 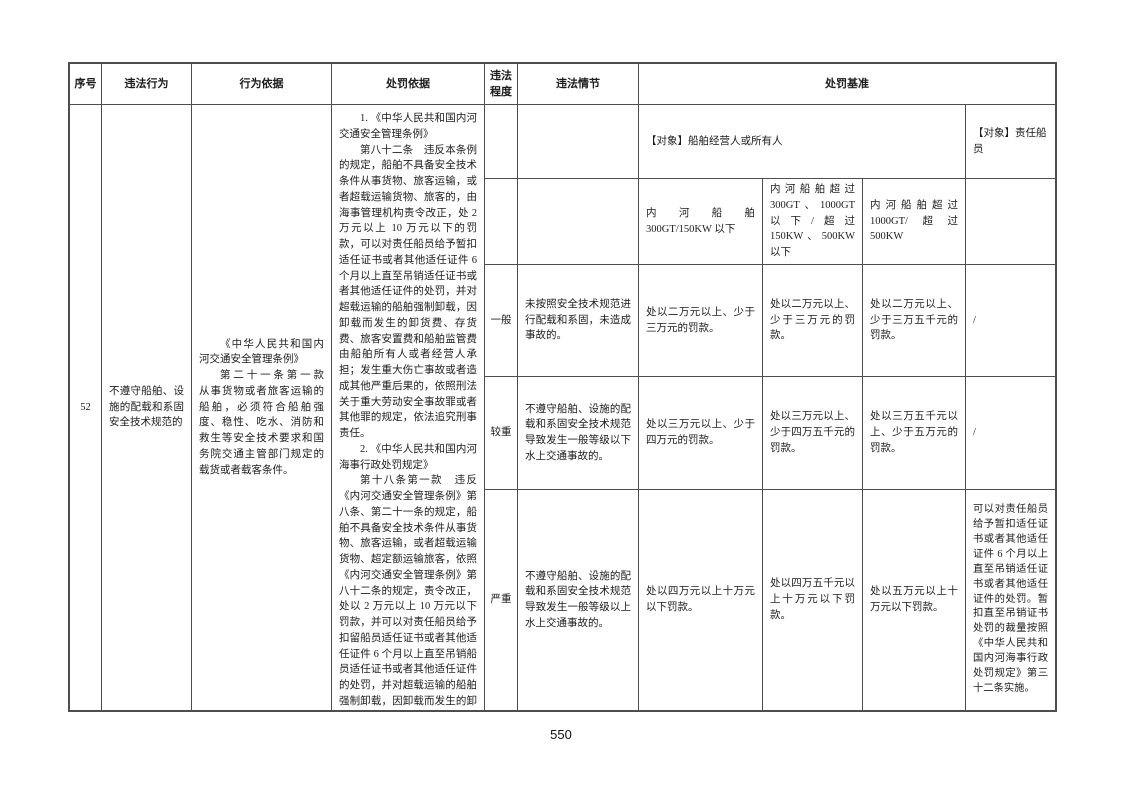 I want to click on page-number: 550, so click(x=561, y=734).